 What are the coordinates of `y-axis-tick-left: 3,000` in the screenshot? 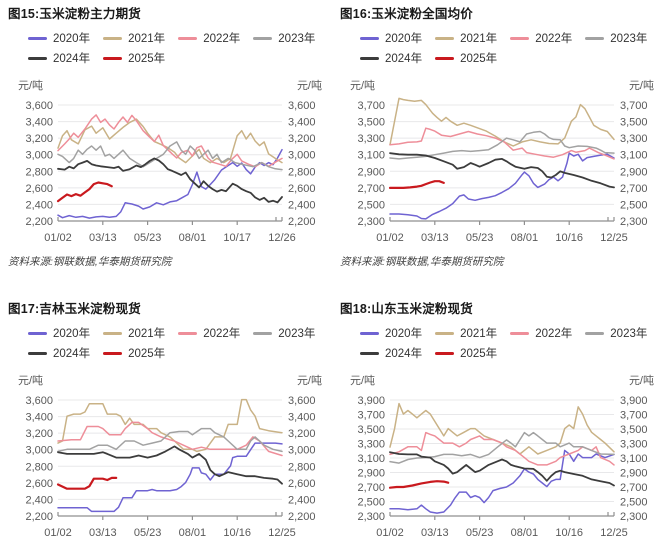 It's located at (39, 451).